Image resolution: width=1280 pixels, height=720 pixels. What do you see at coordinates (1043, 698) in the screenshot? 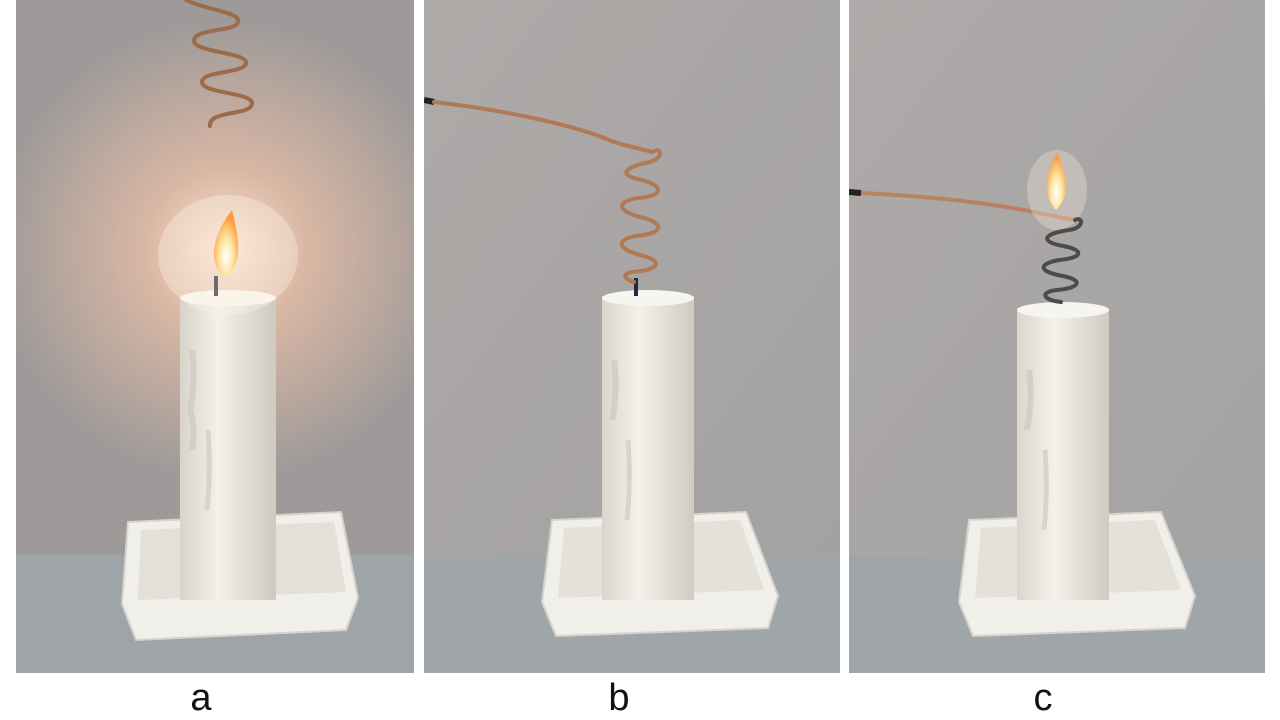
I see `panel-label-c: c` at bounding box center [1043, 698].